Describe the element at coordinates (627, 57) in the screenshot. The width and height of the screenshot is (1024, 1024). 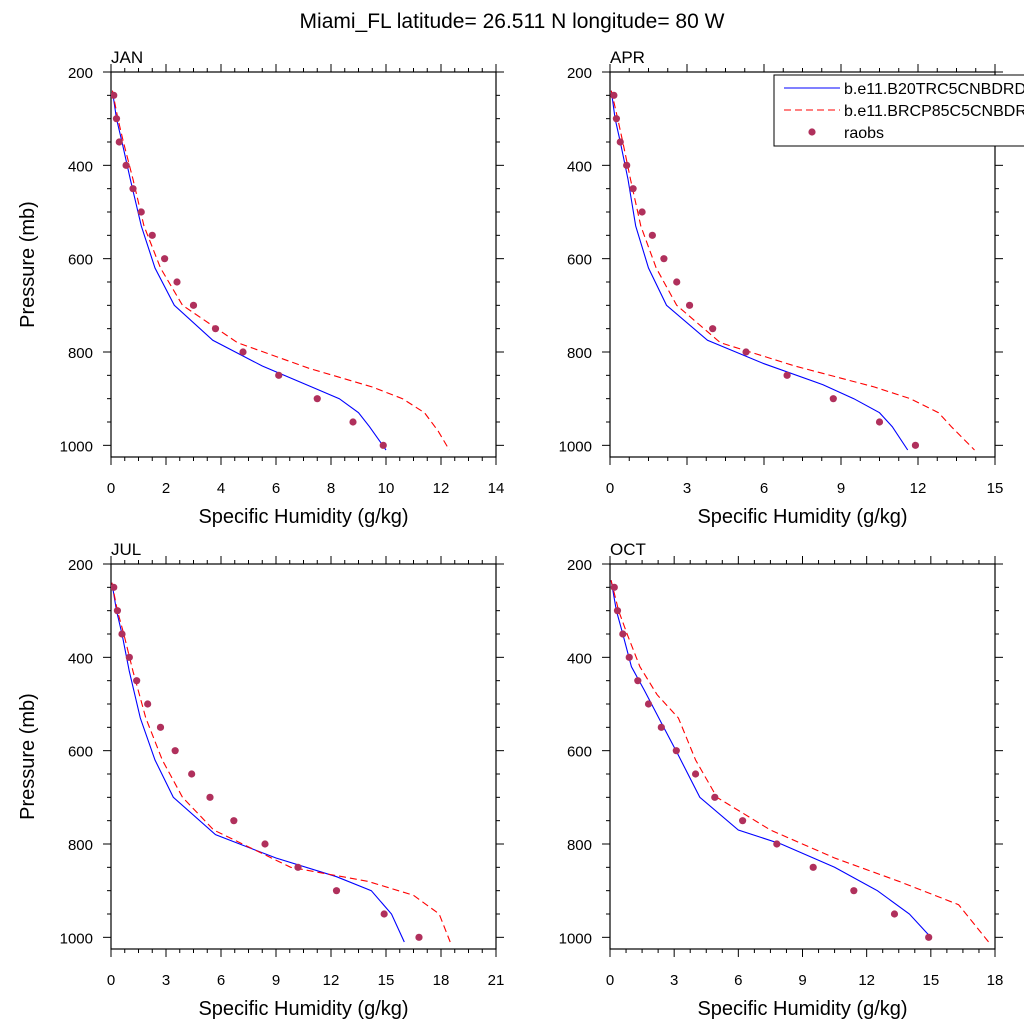
I see `panel-title: APR` at that location.